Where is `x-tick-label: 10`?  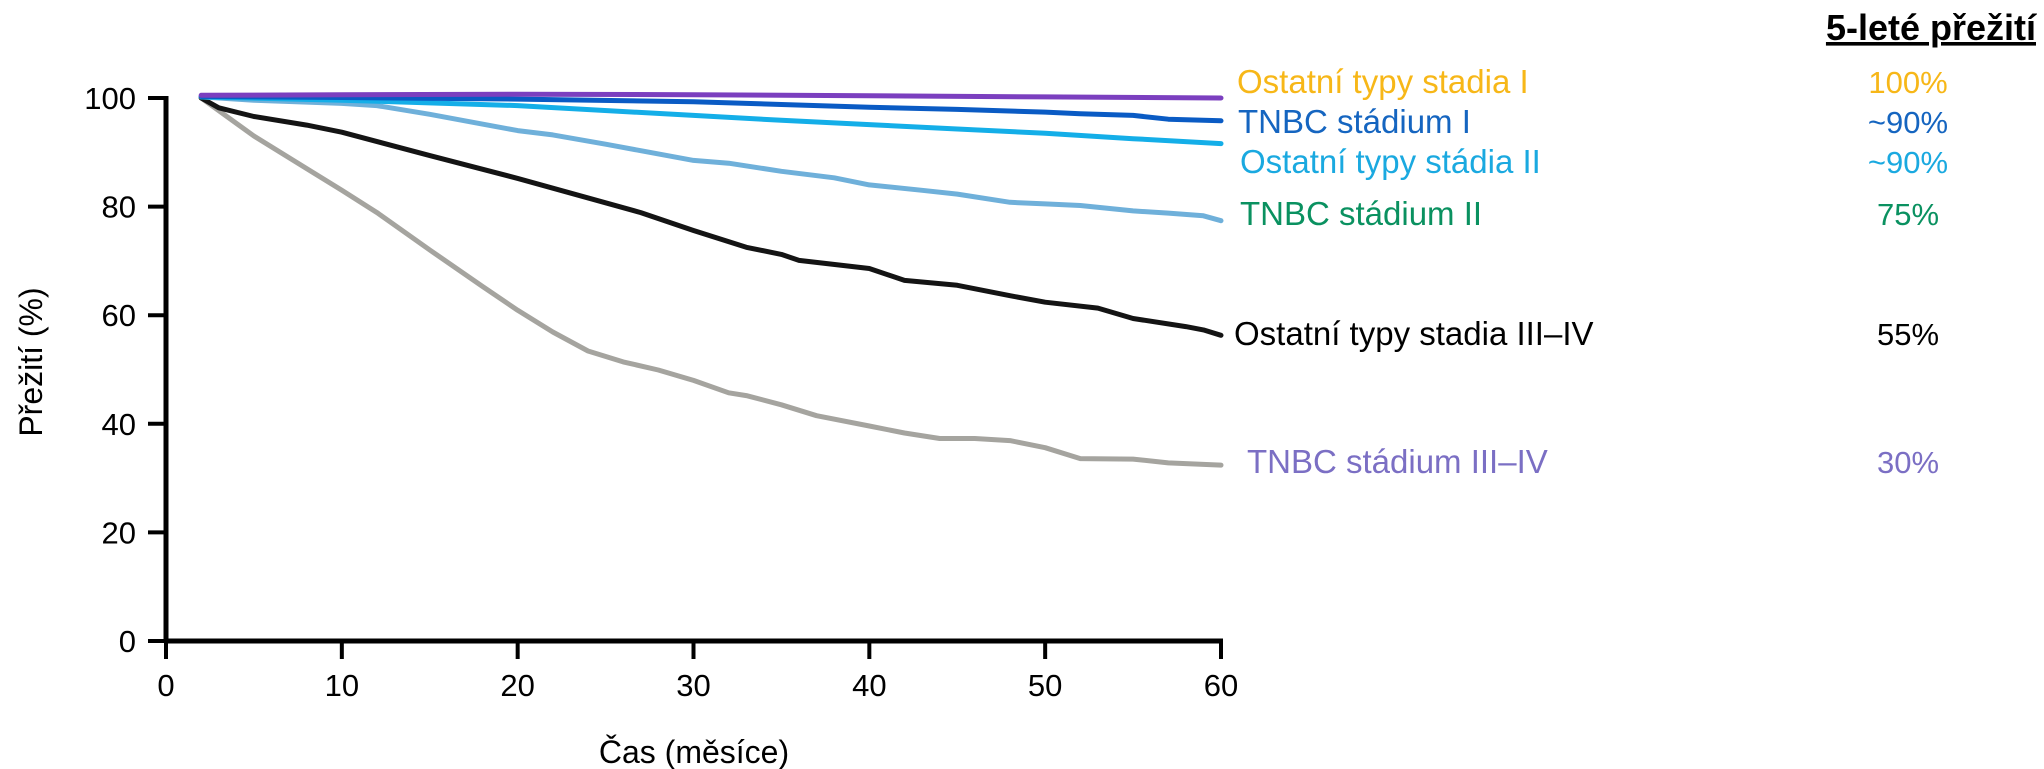 x-tick-label: 10 is located at coordinates (342, 685).